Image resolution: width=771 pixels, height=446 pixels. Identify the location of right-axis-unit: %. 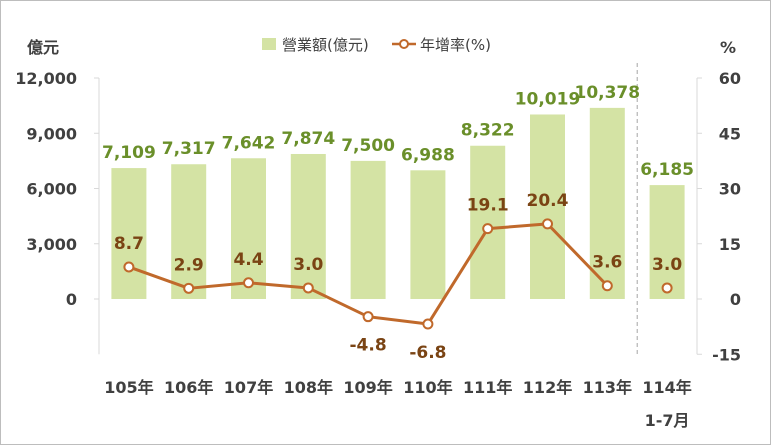
(728, 47).